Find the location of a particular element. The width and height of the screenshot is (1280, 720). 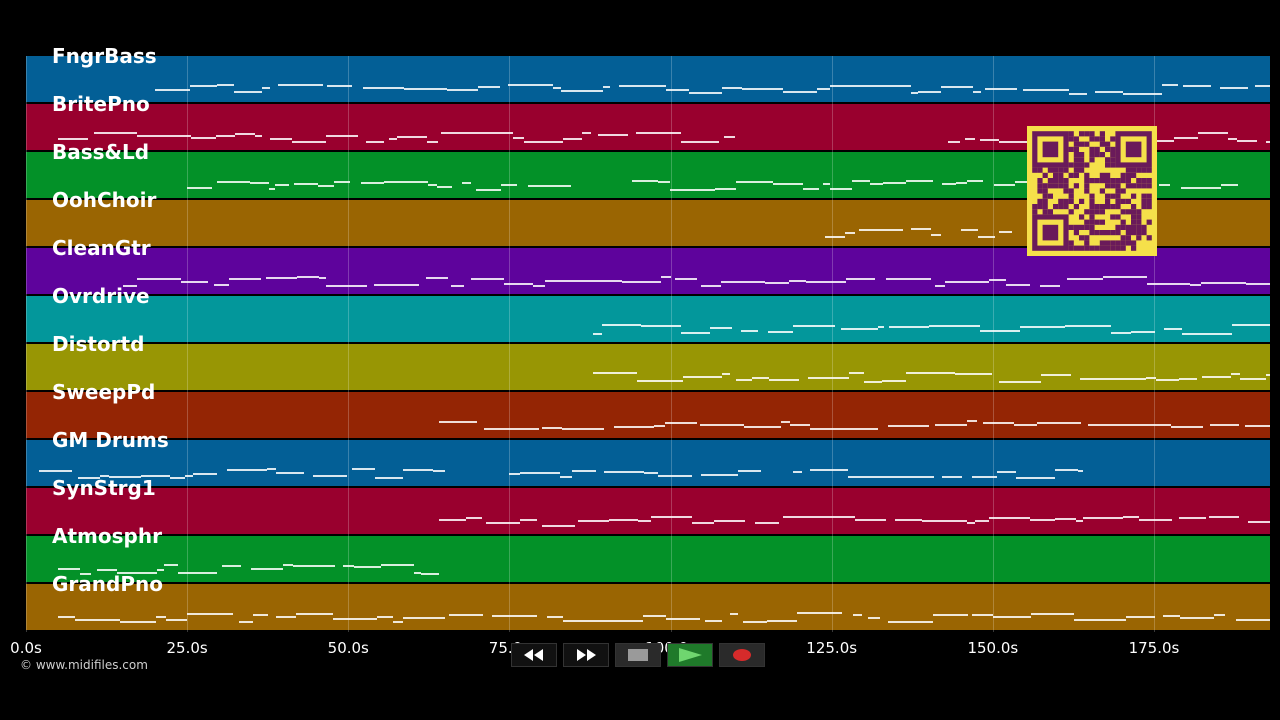

stop-button is located at coordinates (638, 655).